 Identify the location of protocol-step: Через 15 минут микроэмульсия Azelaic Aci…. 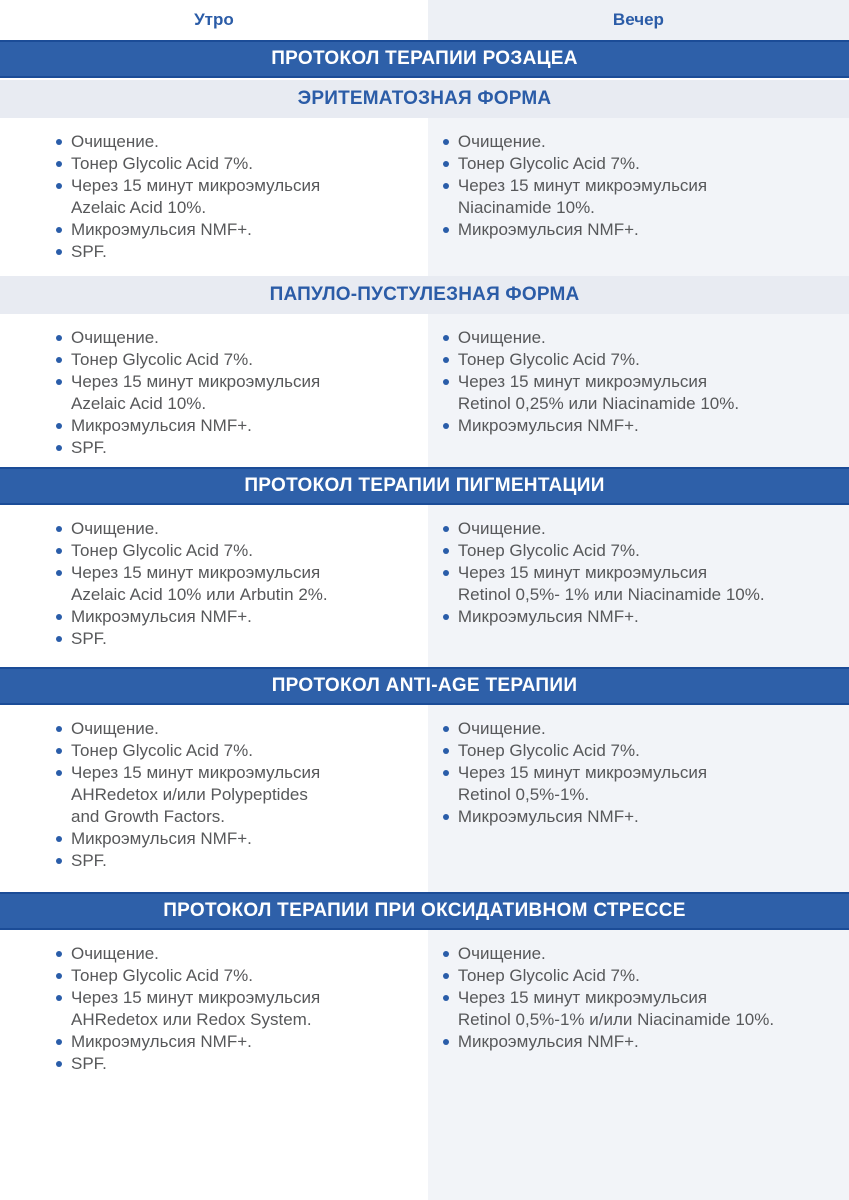
(188, 197).